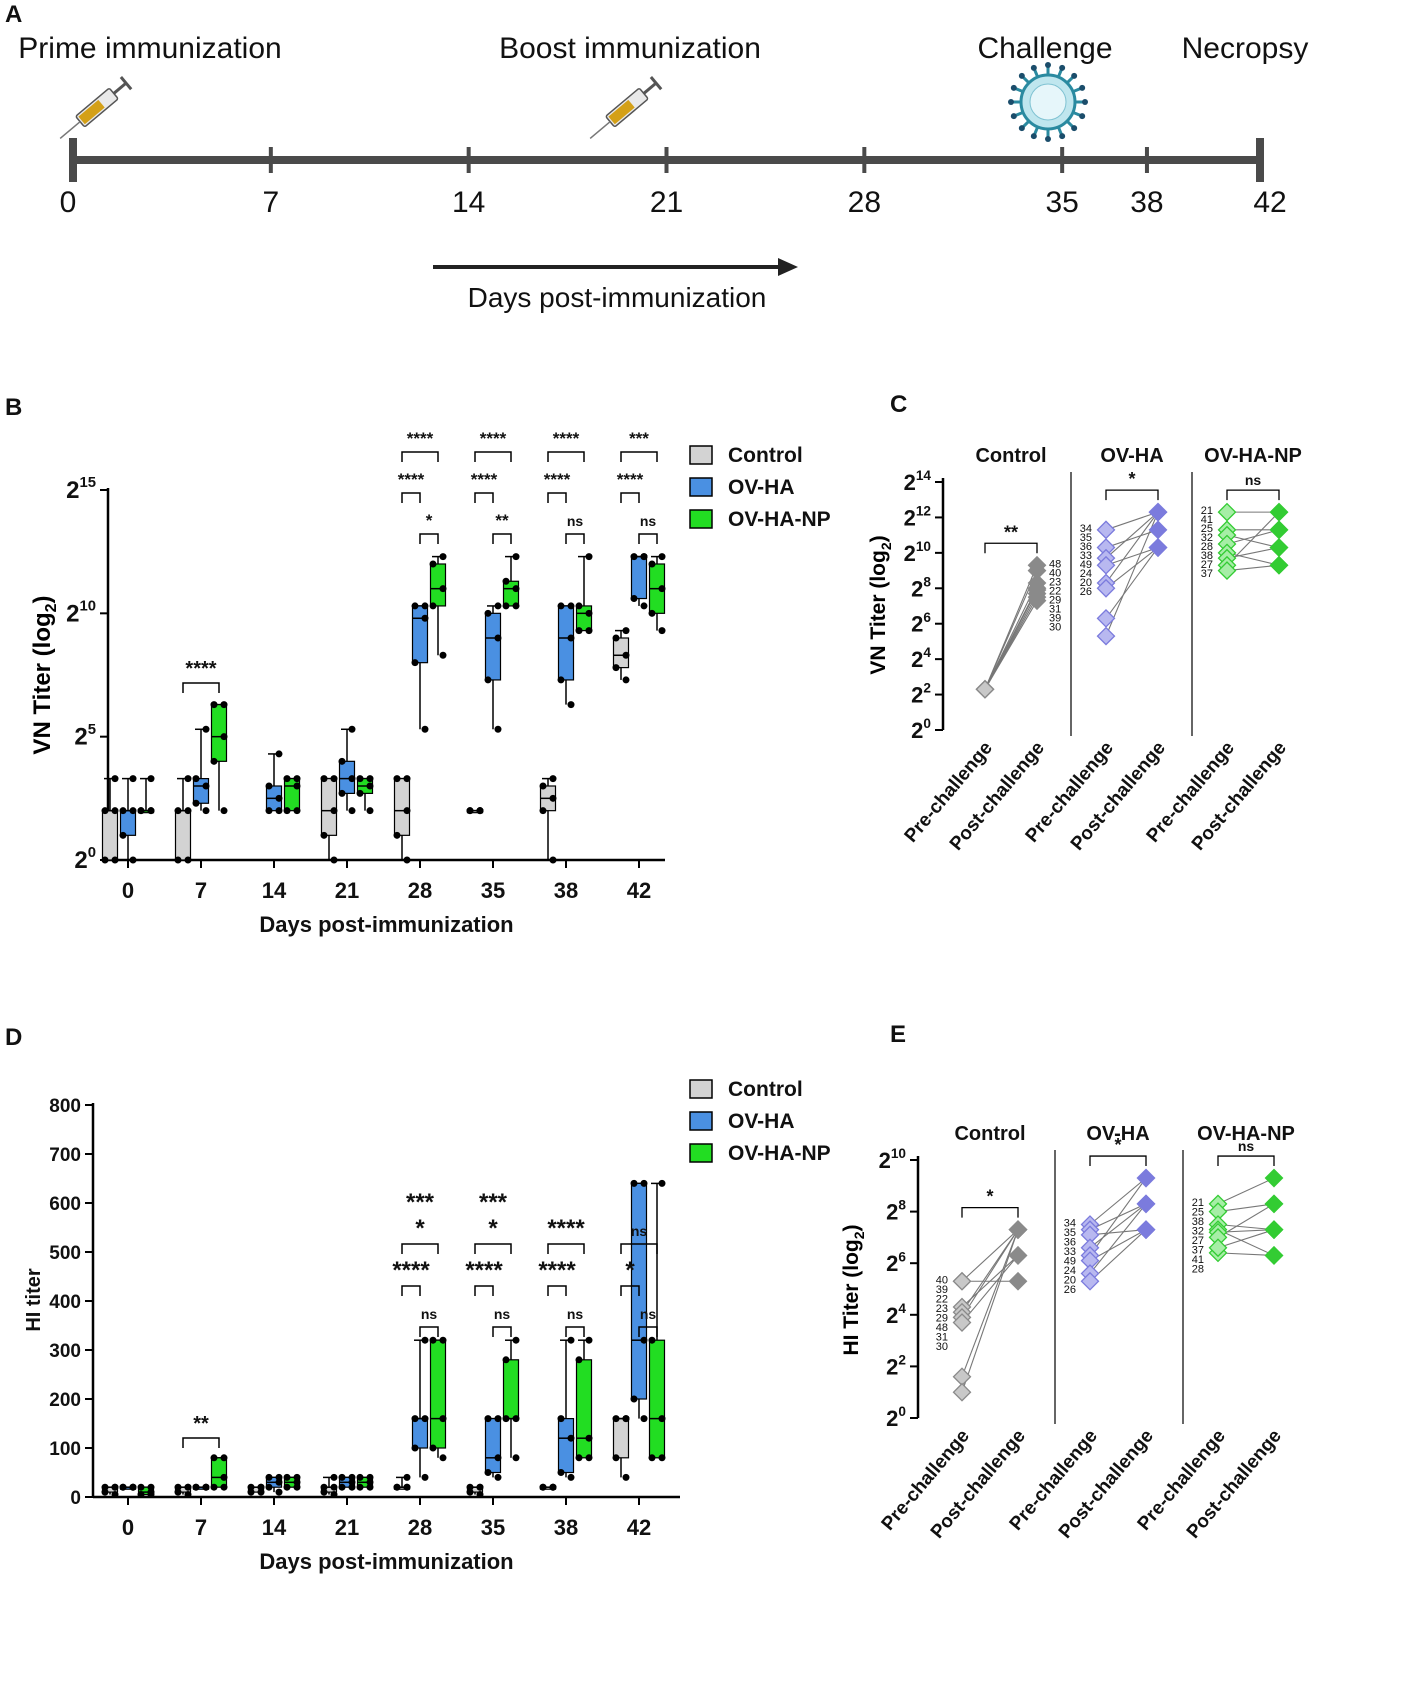 The image size is (1425, 1690). What do you see at coordinates (921, 587) in the screenshot?
I see `y-tick-label: 28` at bounding box center [921, 587].